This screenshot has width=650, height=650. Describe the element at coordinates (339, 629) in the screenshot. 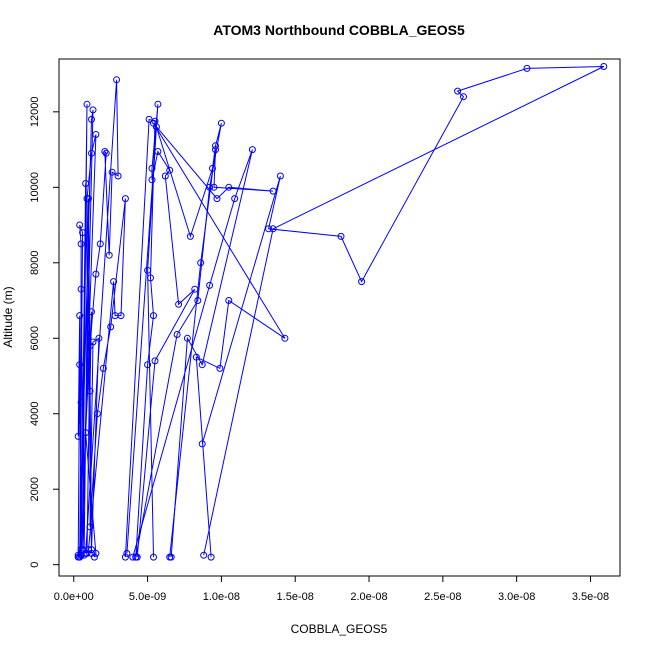

I see `x-axis-label: COBBLA_GEOS5` at that location.